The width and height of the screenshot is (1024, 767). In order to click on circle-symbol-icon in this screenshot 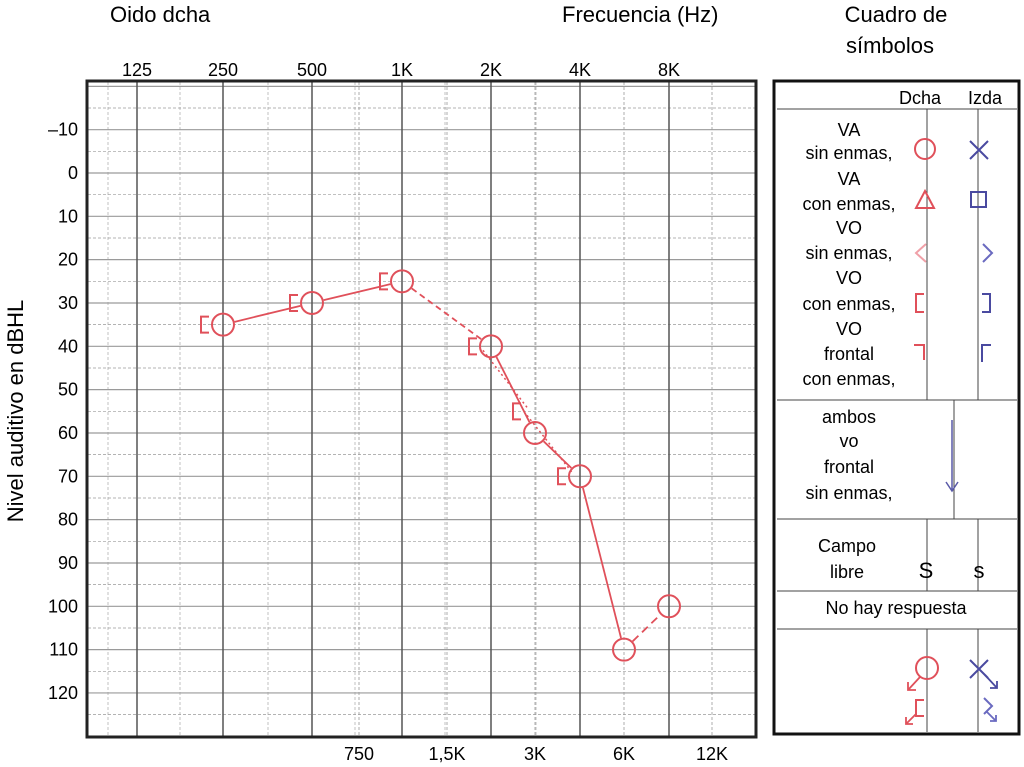, I will do `click(925, 149)`.